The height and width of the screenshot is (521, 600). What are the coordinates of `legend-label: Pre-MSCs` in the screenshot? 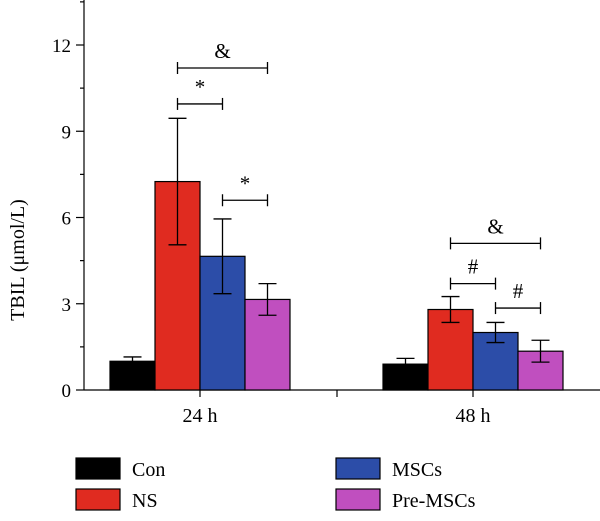 It's located at (434, 501).